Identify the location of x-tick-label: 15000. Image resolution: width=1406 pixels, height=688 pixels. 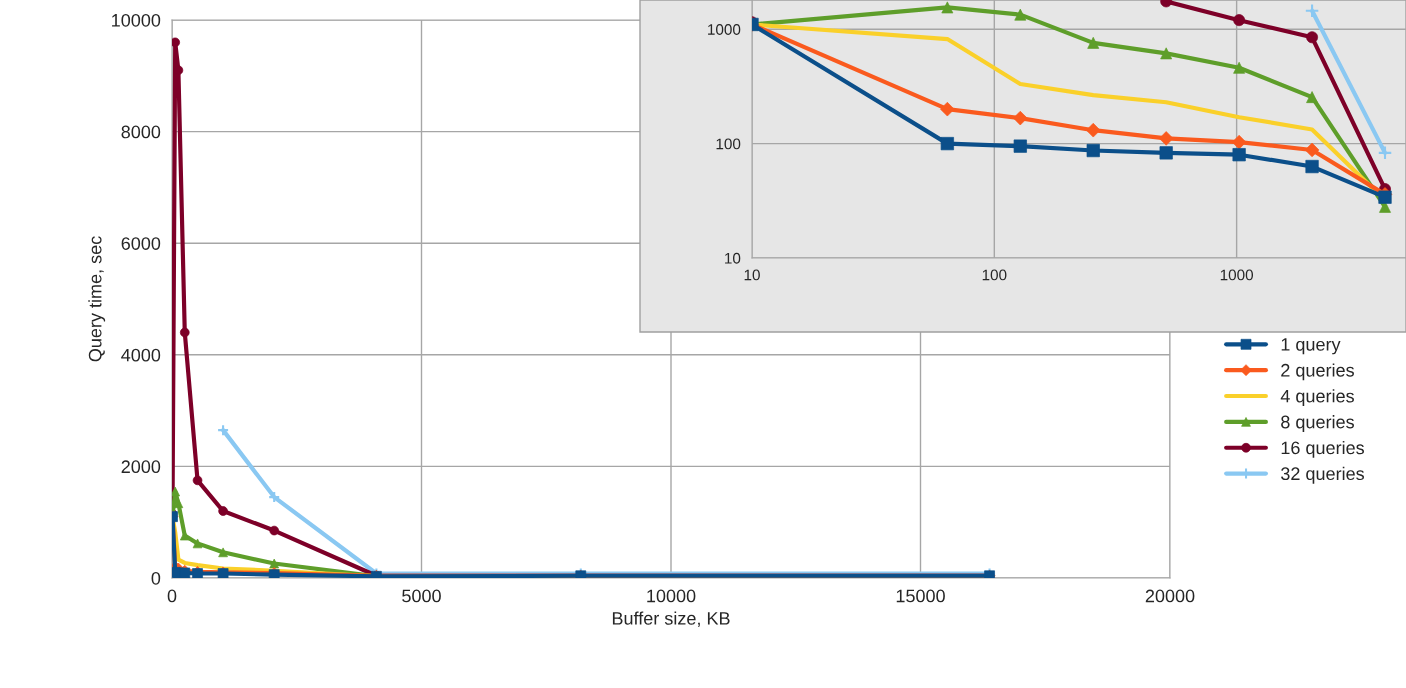
(920, 596).